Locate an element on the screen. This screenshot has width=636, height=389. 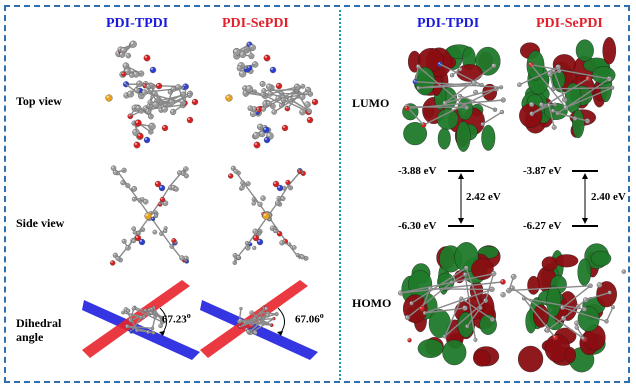
lumo-energy-pdi-sepdi: -3.87 eV is located at coordinates (542, 171).